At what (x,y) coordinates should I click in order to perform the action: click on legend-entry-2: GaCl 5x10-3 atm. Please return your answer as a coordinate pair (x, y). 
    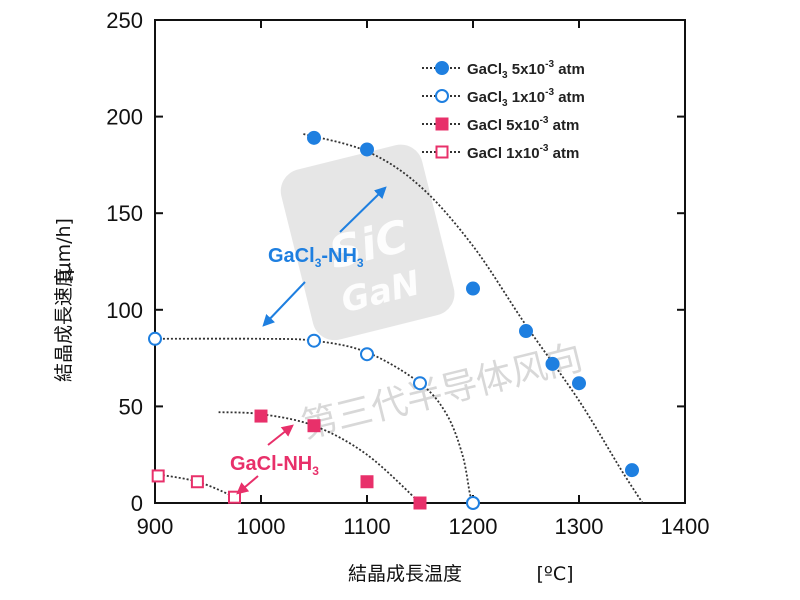
    Looking at the image, I should click on (500, 124).